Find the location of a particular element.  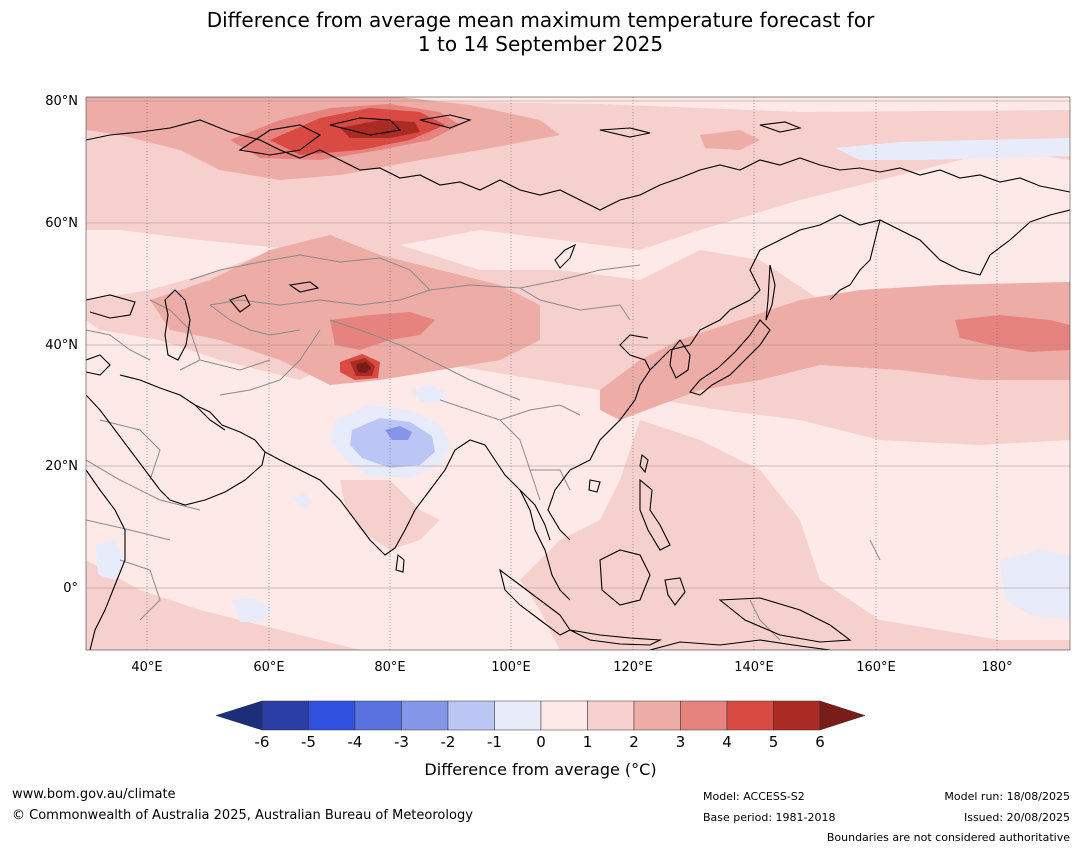

lat-tick-label: 0° is located at coordinates (70, 588).